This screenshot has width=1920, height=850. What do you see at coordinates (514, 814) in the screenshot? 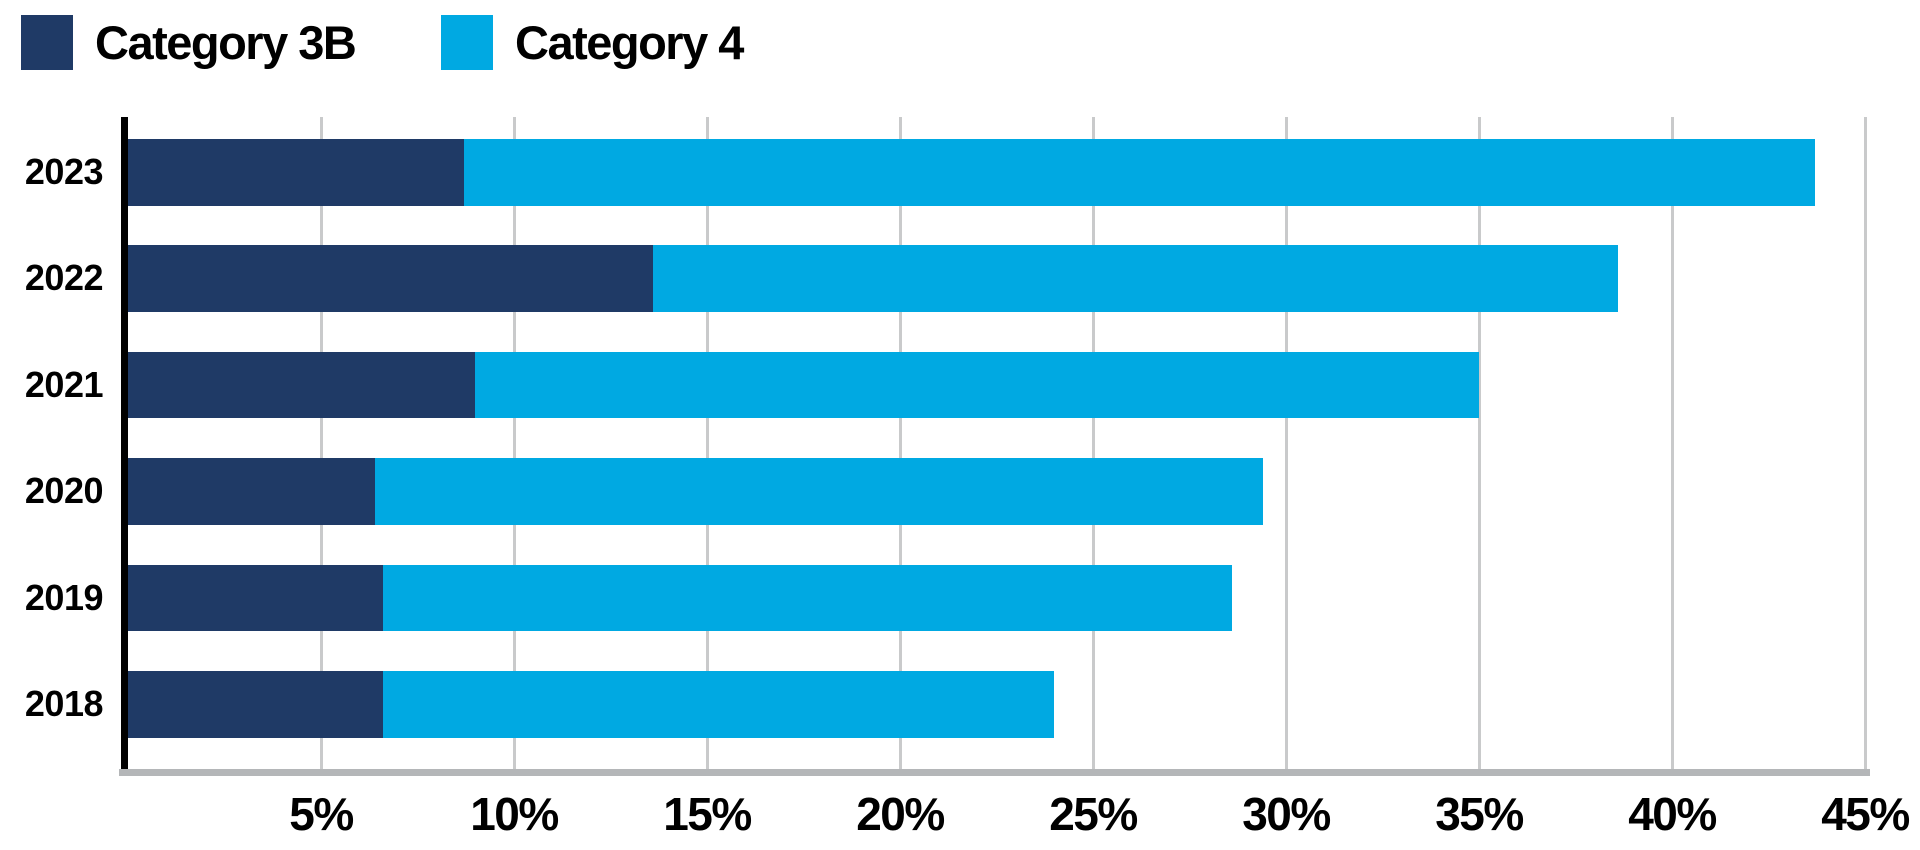
I see `x-tick-label-10%: 10%` at bounding box center [514, 814].